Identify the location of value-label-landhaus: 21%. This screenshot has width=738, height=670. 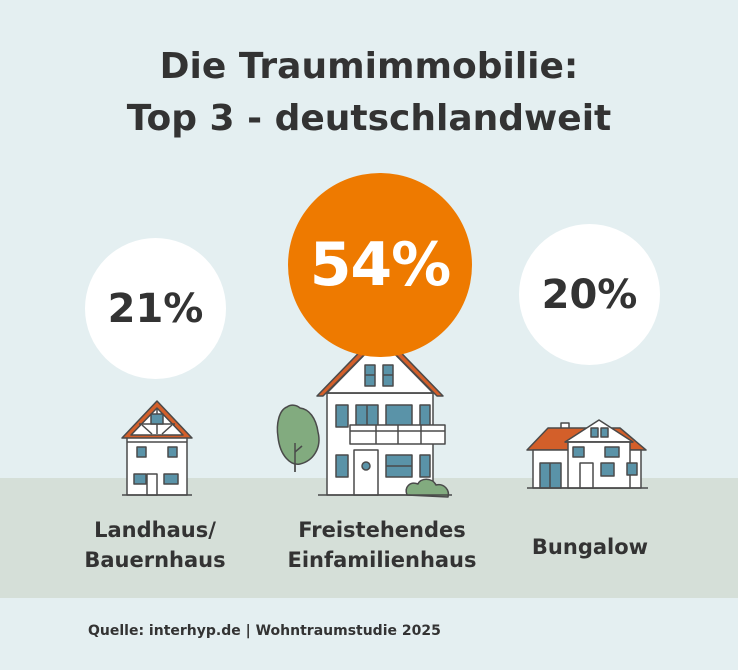
(155, 308).